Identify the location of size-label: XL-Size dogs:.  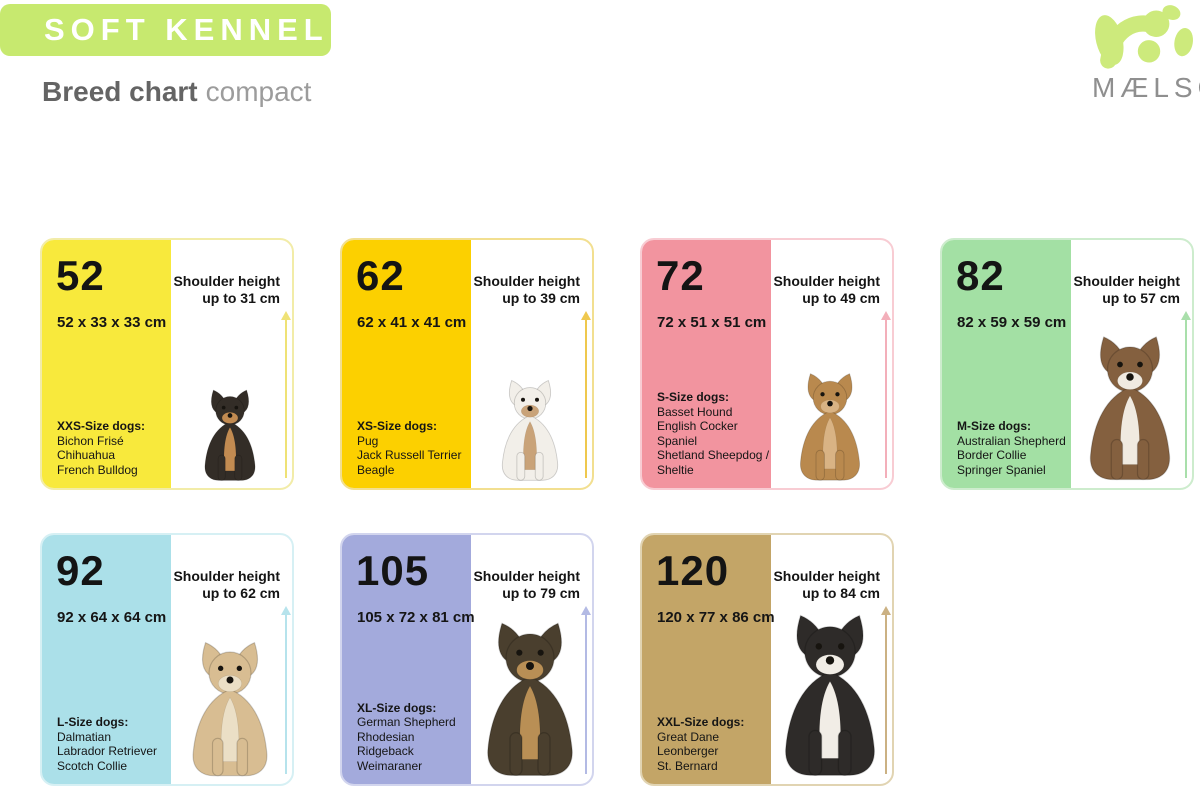
(397, 707).